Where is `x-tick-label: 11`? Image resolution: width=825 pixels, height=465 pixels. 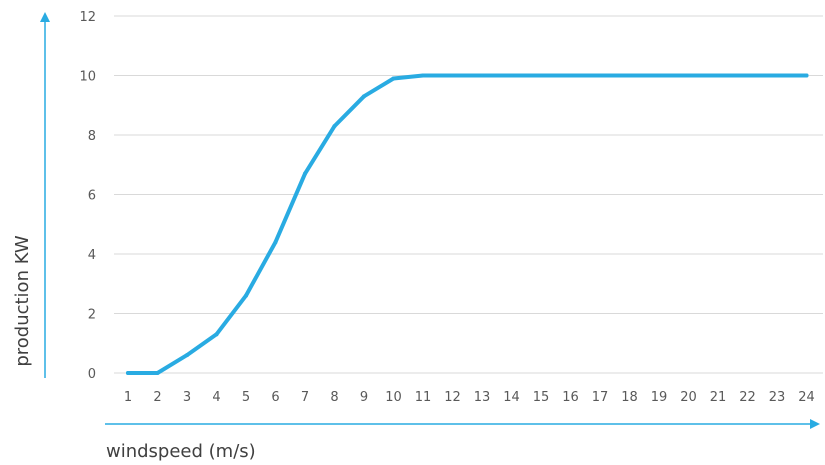 x-tick-label: 11 is located at coordinates (423, 397).